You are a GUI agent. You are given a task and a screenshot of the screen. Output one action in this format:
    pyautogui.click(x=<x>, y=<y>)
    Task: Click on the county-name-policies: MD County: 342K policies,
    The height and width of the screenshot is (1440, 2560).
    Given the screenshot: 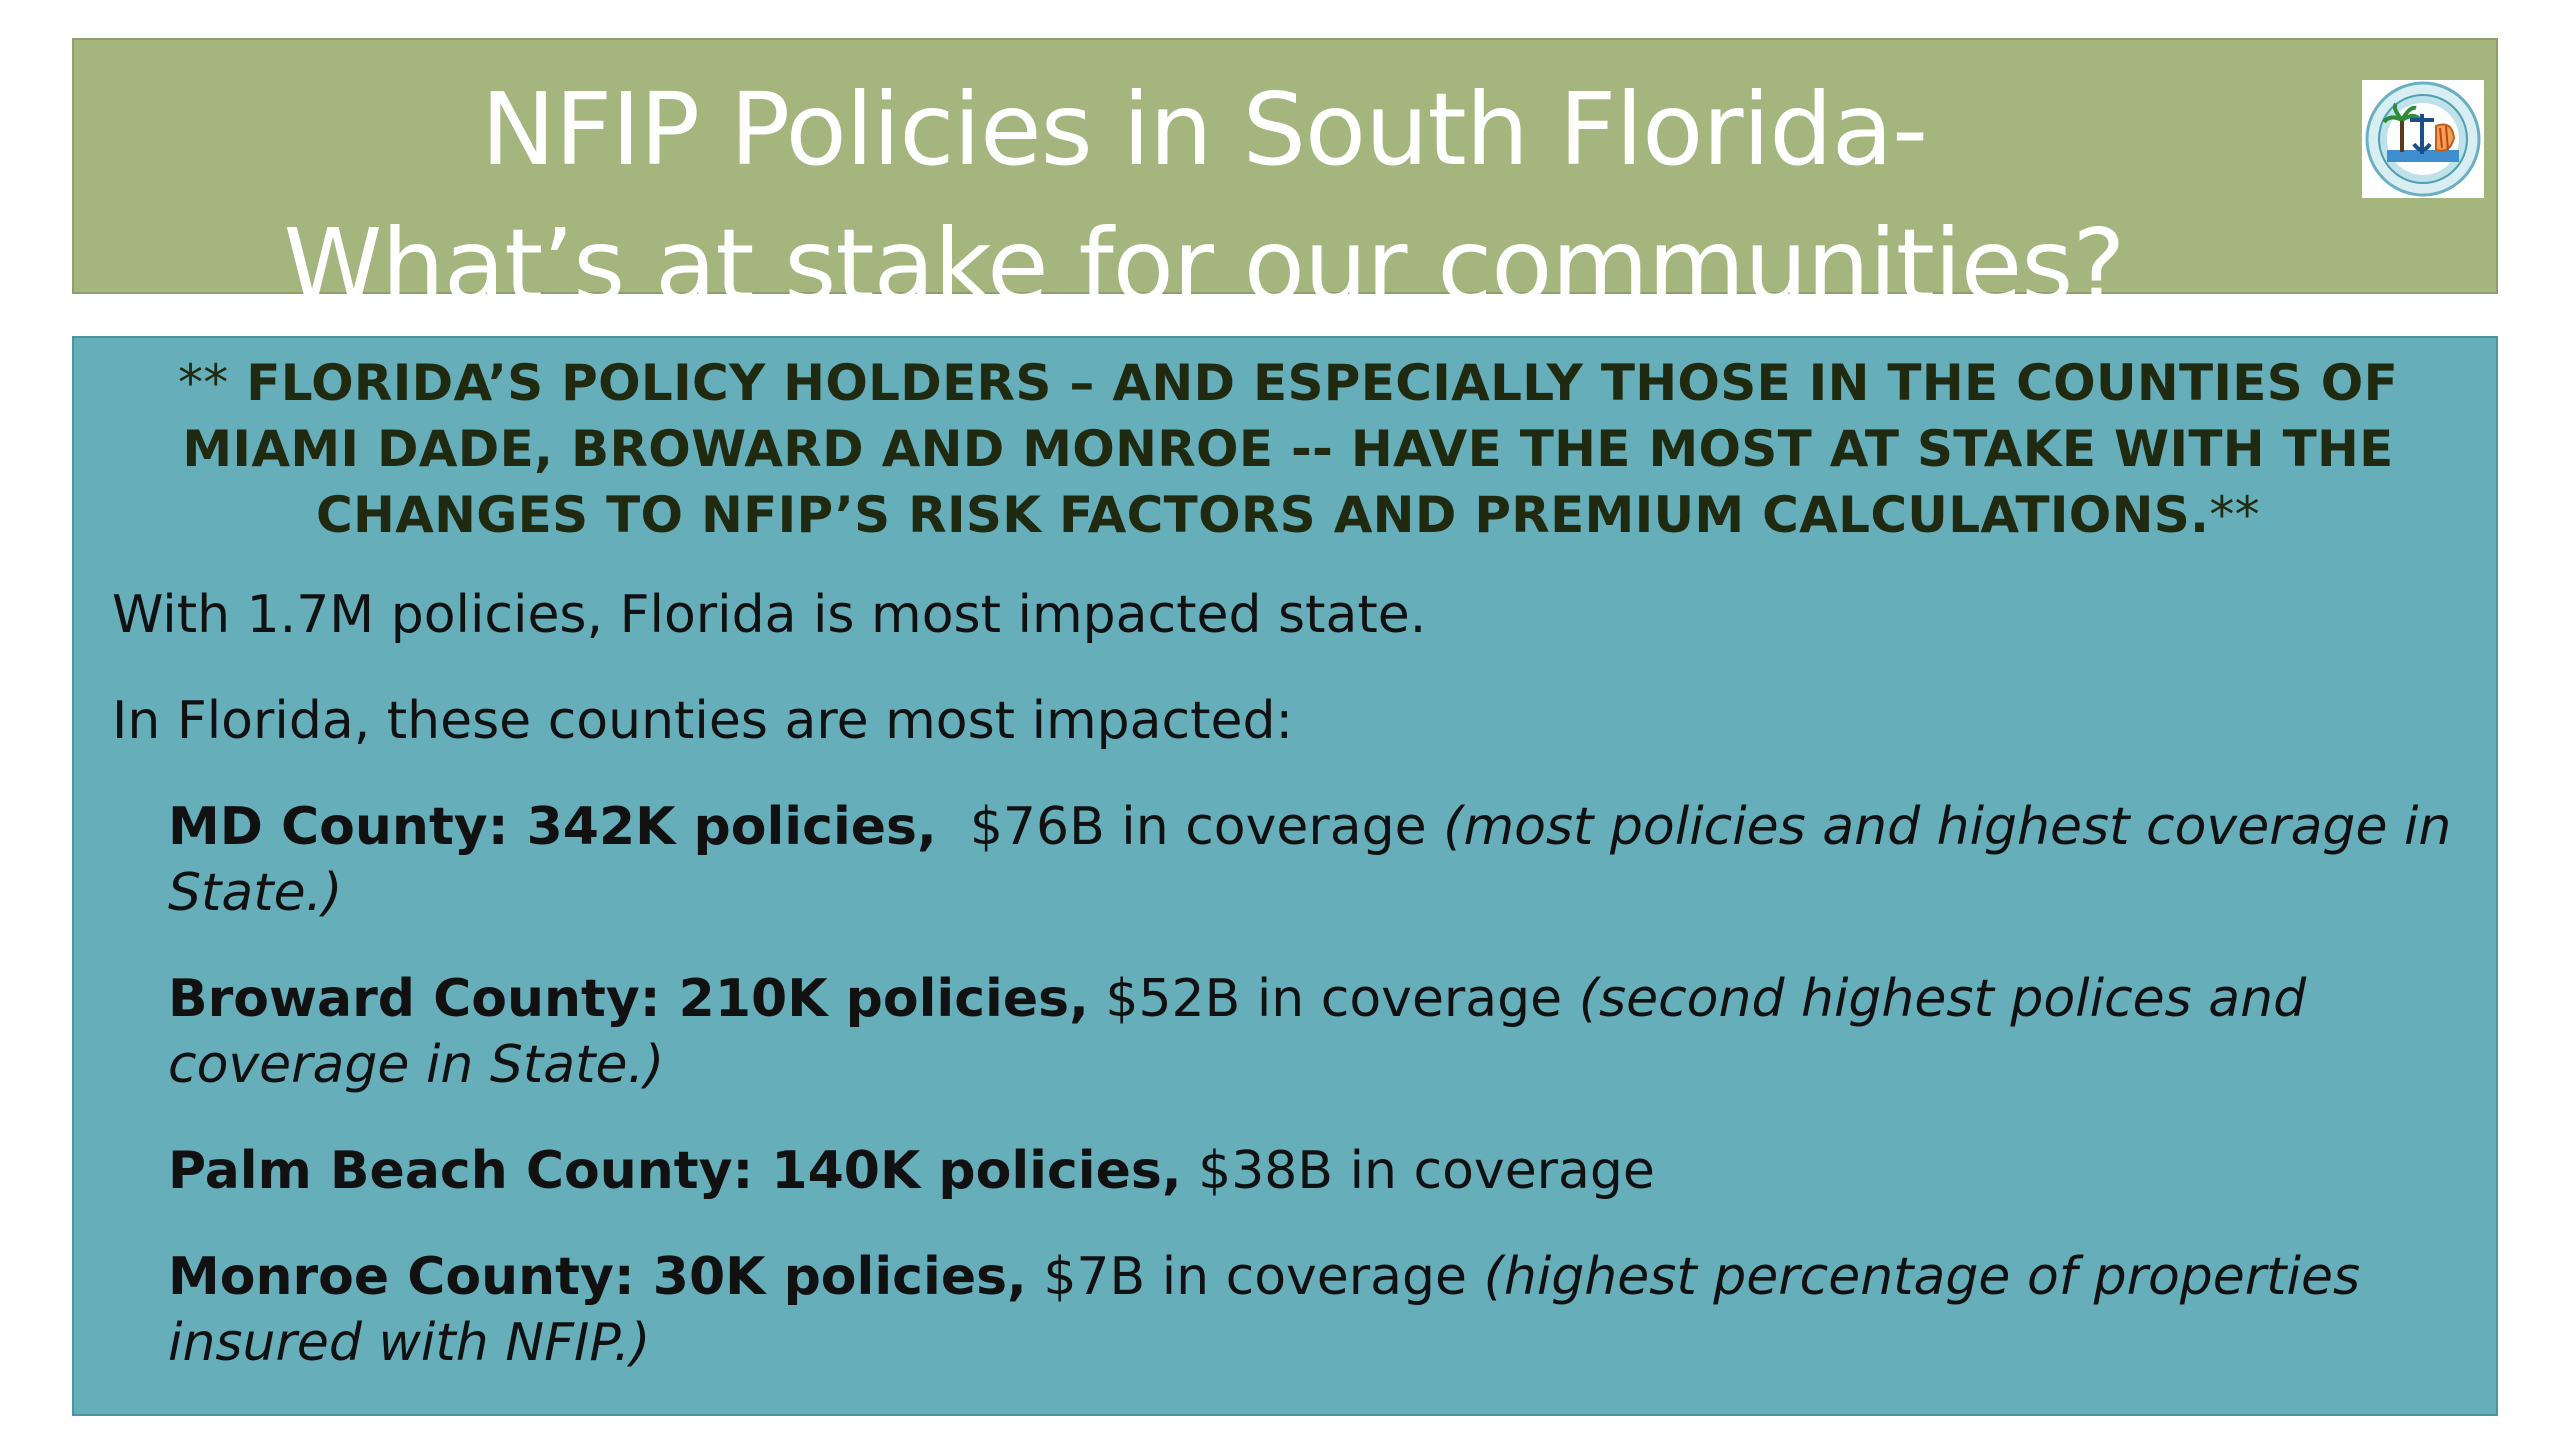 What is the action you would take?
    pyautogui.click(x=552, y=827)
    